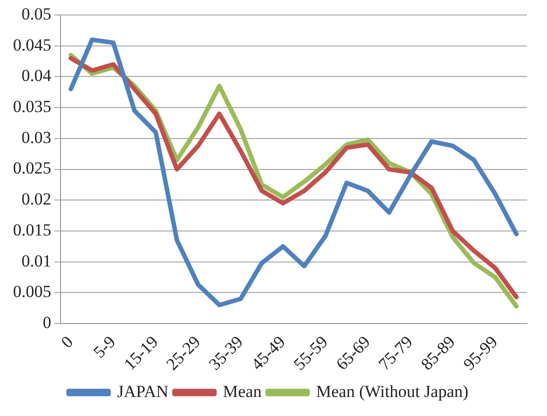  What do you see at coordinates (242, 391) in the screenshot?
I see `legend-label: Mean` at bounding box center [242, 391].